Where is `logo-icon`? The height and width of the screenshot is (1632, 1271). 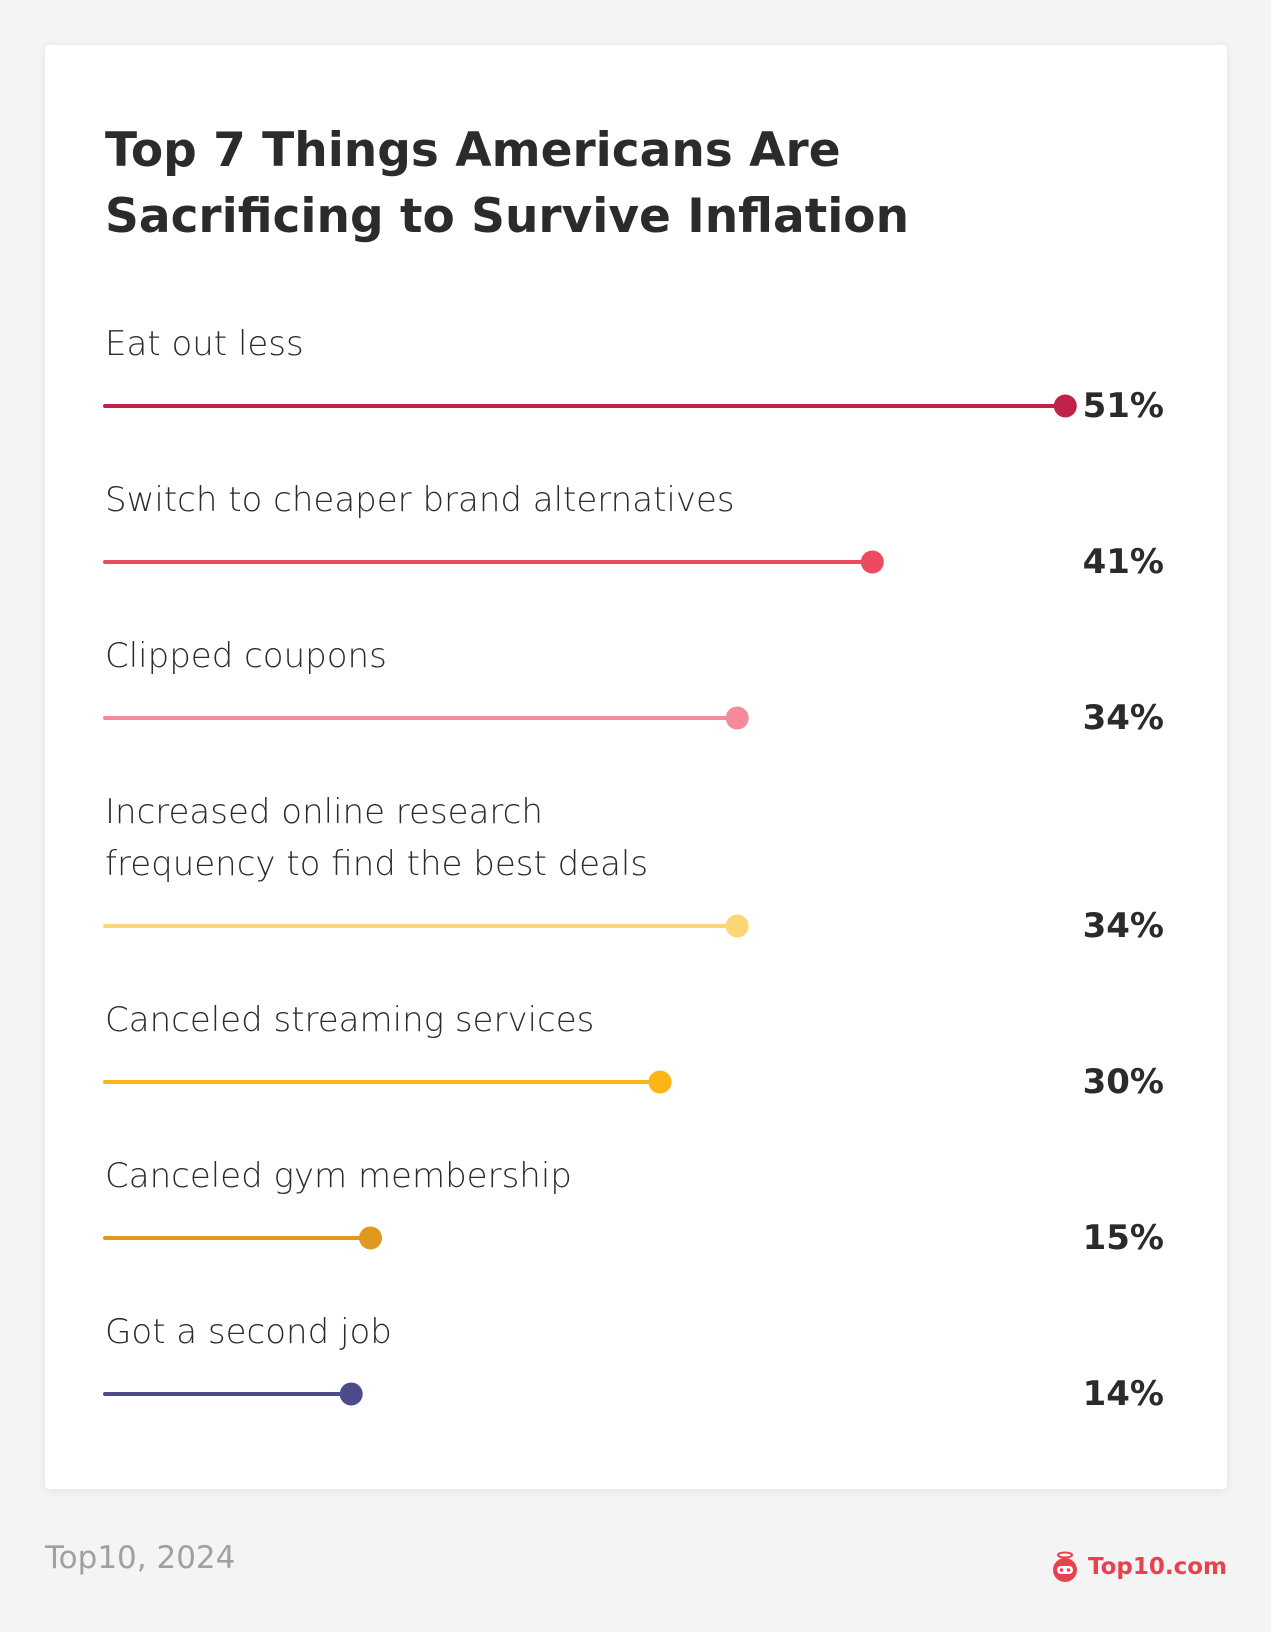
logo-icon is located at coordinates (1064, 1566).